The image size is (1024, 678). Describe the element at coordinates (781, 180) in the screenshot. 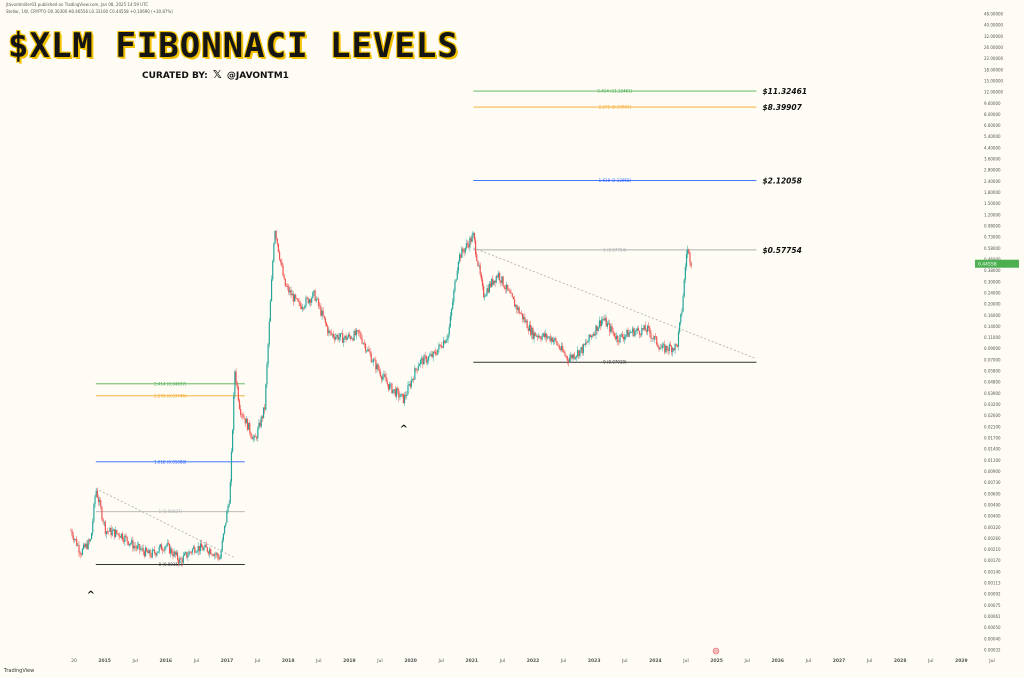

I see `fib-price-callout: $2.12058` at that location.